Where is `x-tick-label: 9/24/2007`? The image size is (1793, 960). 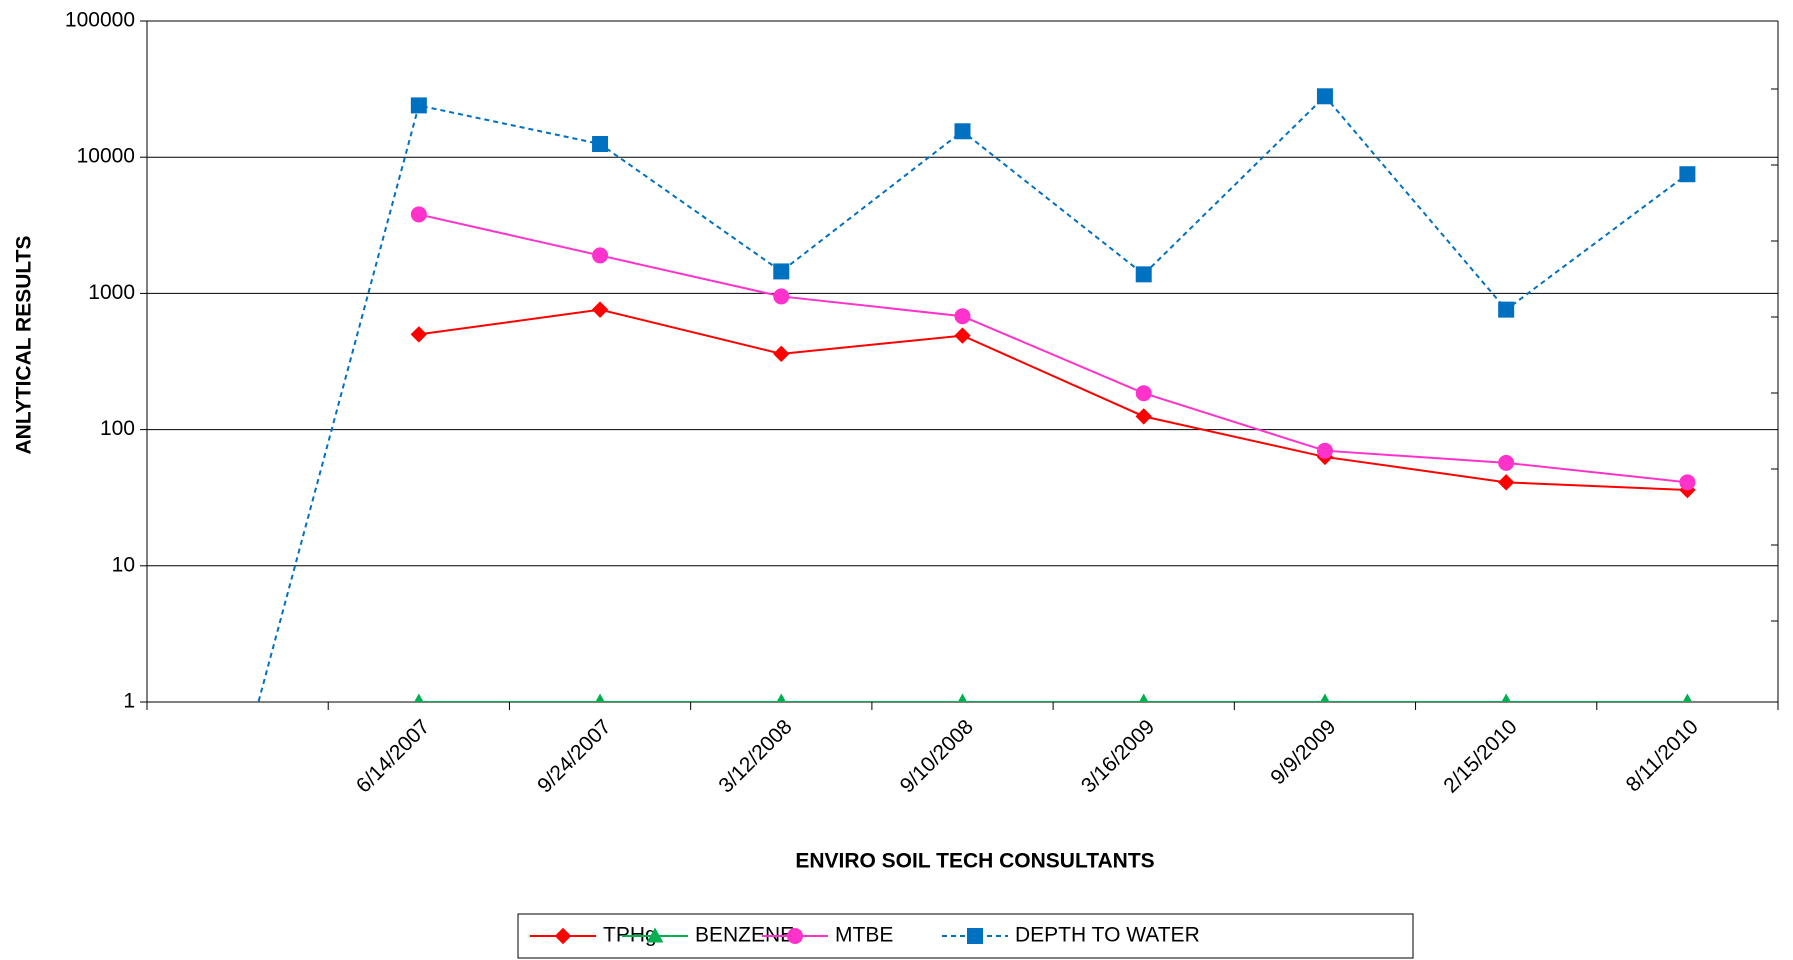
x-tick-label: 9/24/2007 is located at coordinates (574, 756).